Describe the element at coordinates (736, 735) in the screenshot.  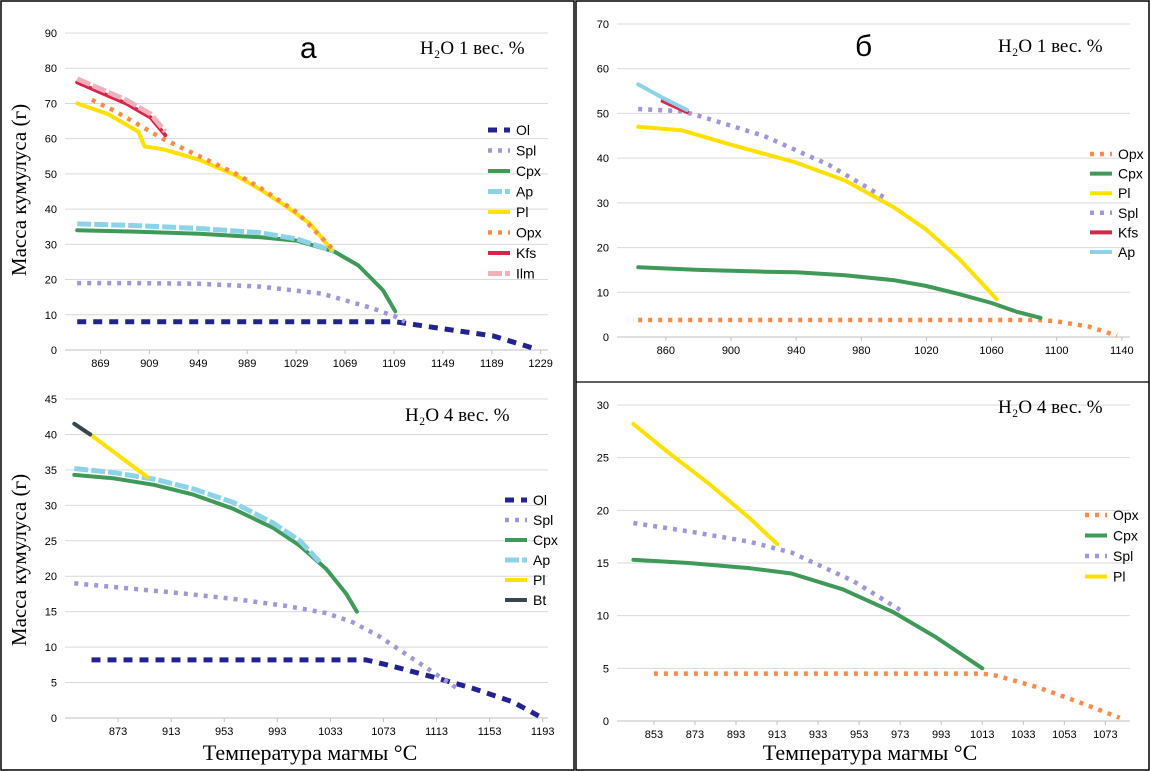
I see `x-tick-label: 893` at that location.